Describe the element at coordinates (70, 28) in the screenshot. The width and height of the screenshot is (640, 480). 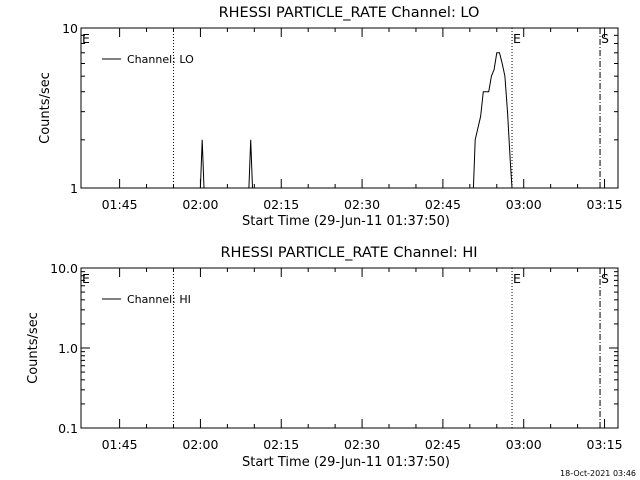
I see `y-tick-label: 10` at that location.